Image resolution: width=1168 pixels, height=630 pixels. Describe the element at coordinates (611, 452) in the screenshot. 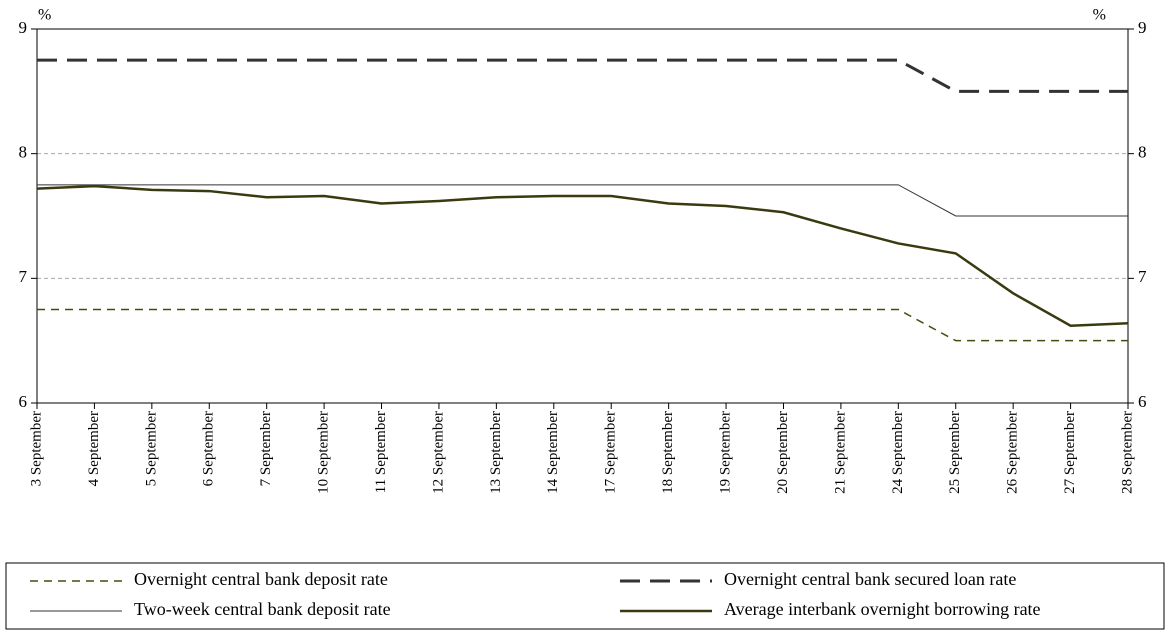

I see `x-tick-label: 17 September` at that location.